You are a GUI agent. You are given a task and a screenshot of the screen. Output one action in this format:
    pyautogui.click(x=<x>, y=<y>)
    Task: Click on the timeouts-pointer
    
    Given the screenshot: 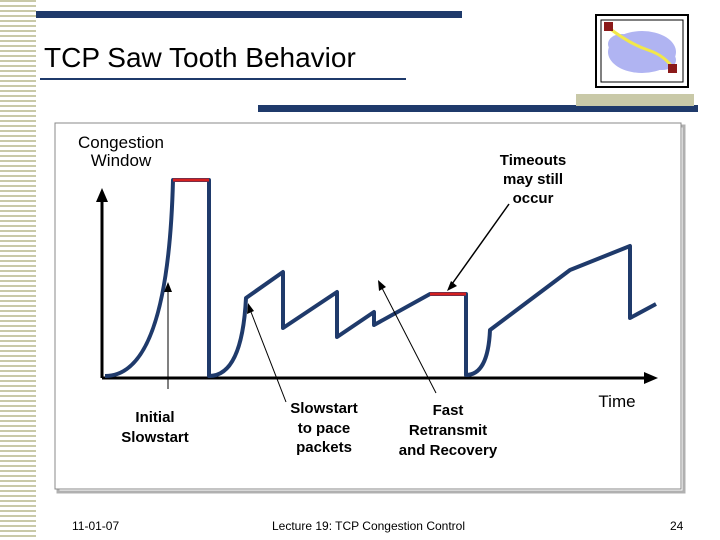 What is the action you would take?
    pyautogui.click(x=480, y=244)
    